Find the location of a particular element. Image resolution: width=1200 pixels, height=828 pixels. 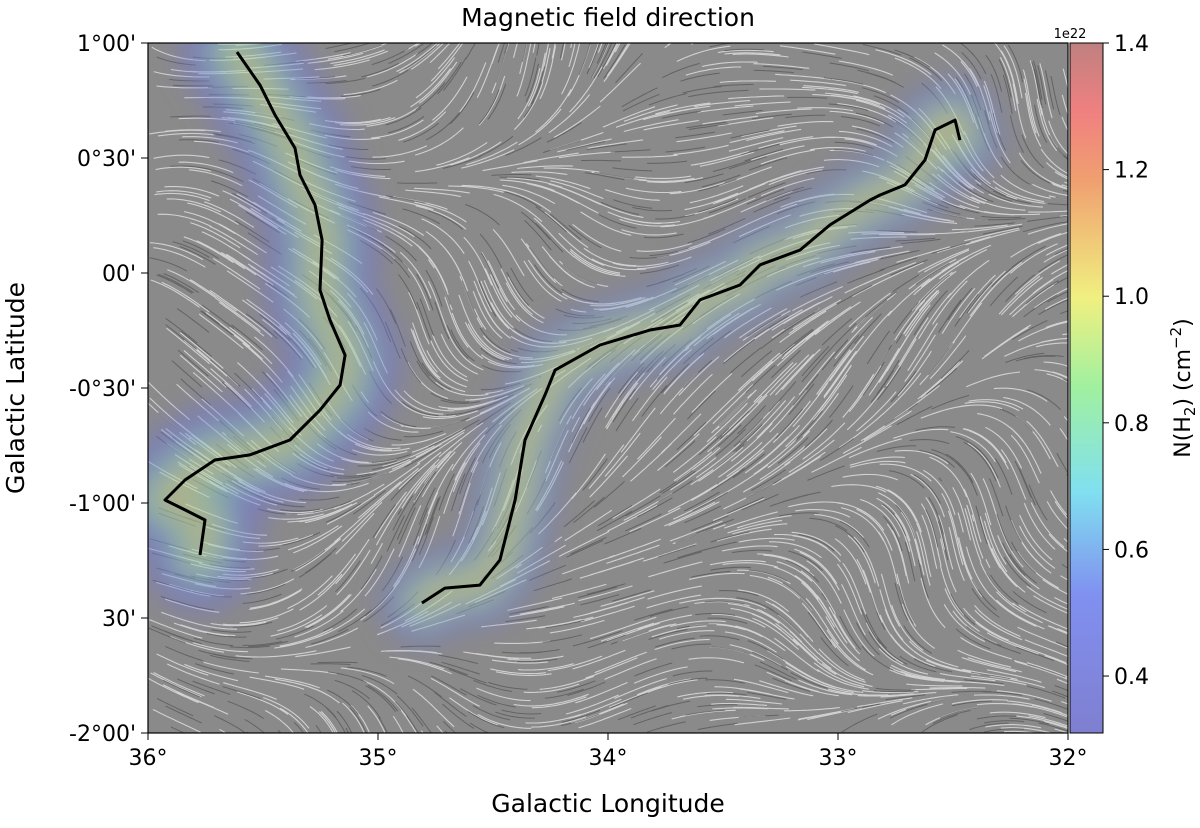

colorbar-ticks: 1.4 1.2 1.0 0.8 0.6 0.4 is located at coordinates (1126, 361).